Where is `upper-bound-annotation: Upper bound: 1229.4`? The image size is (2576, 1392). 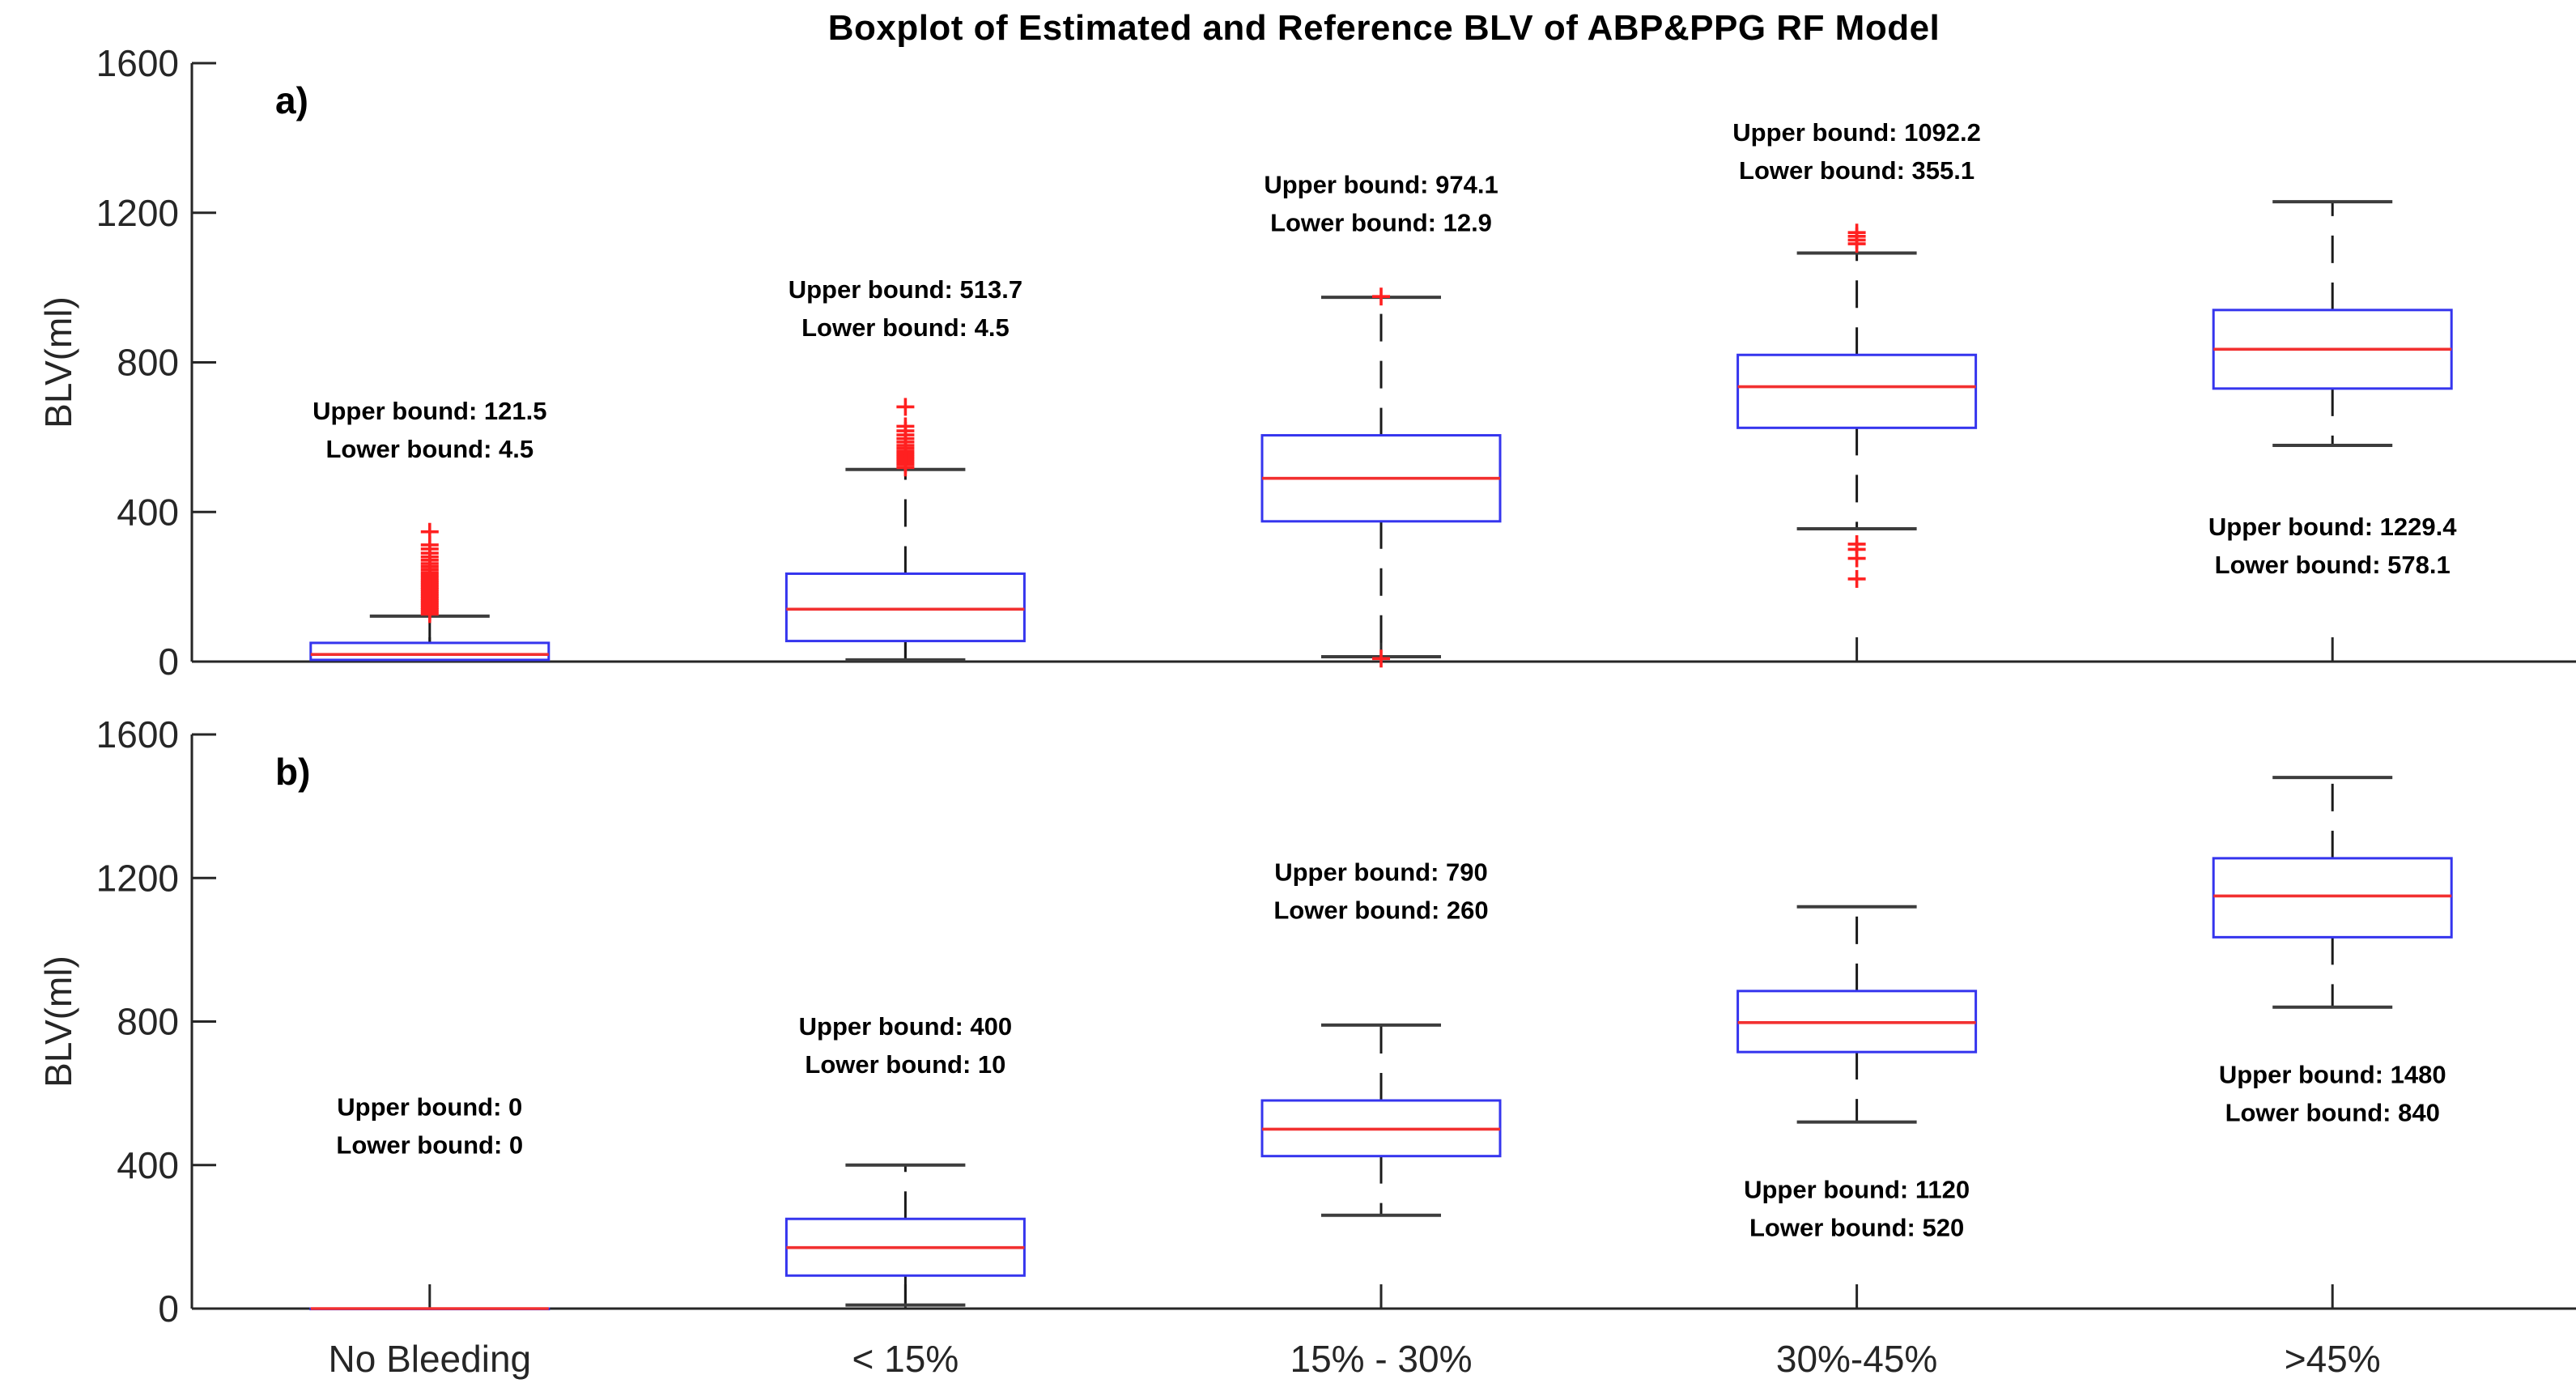 upper-bound-annotation: Upper bound: 1229.4 is located at coordinates (2333, 527).